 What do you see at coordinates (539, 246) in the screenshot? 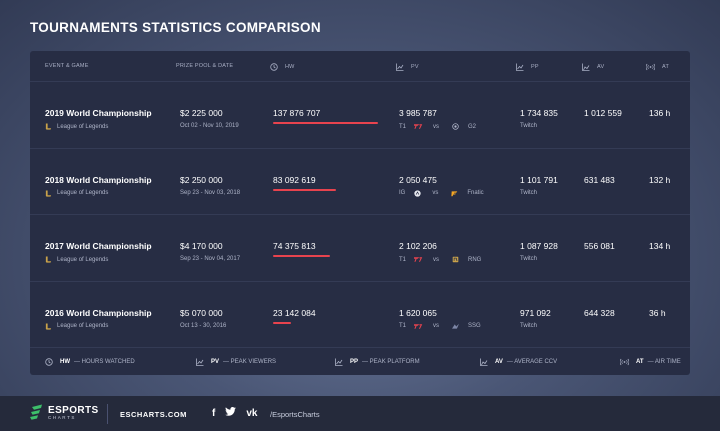
I see `peak-platform-viewers: 1 087 928` at bounding box center [539, 246].